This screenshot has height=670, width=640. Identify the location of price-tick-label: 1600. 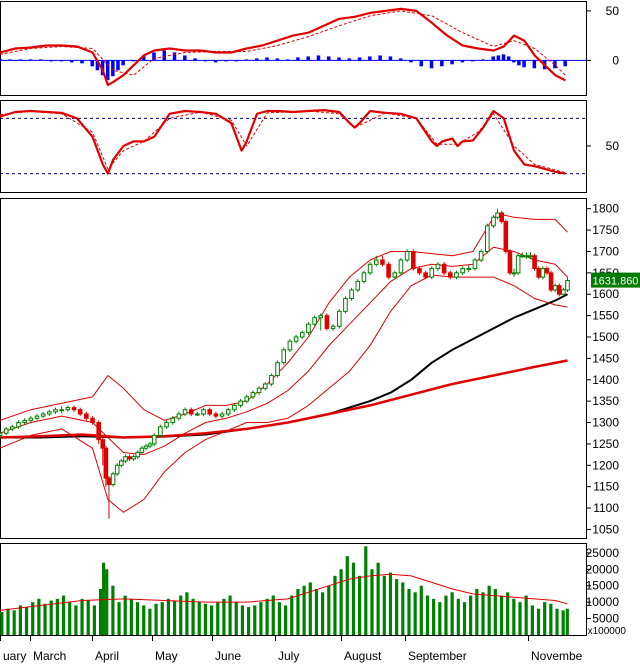
(605, 294).